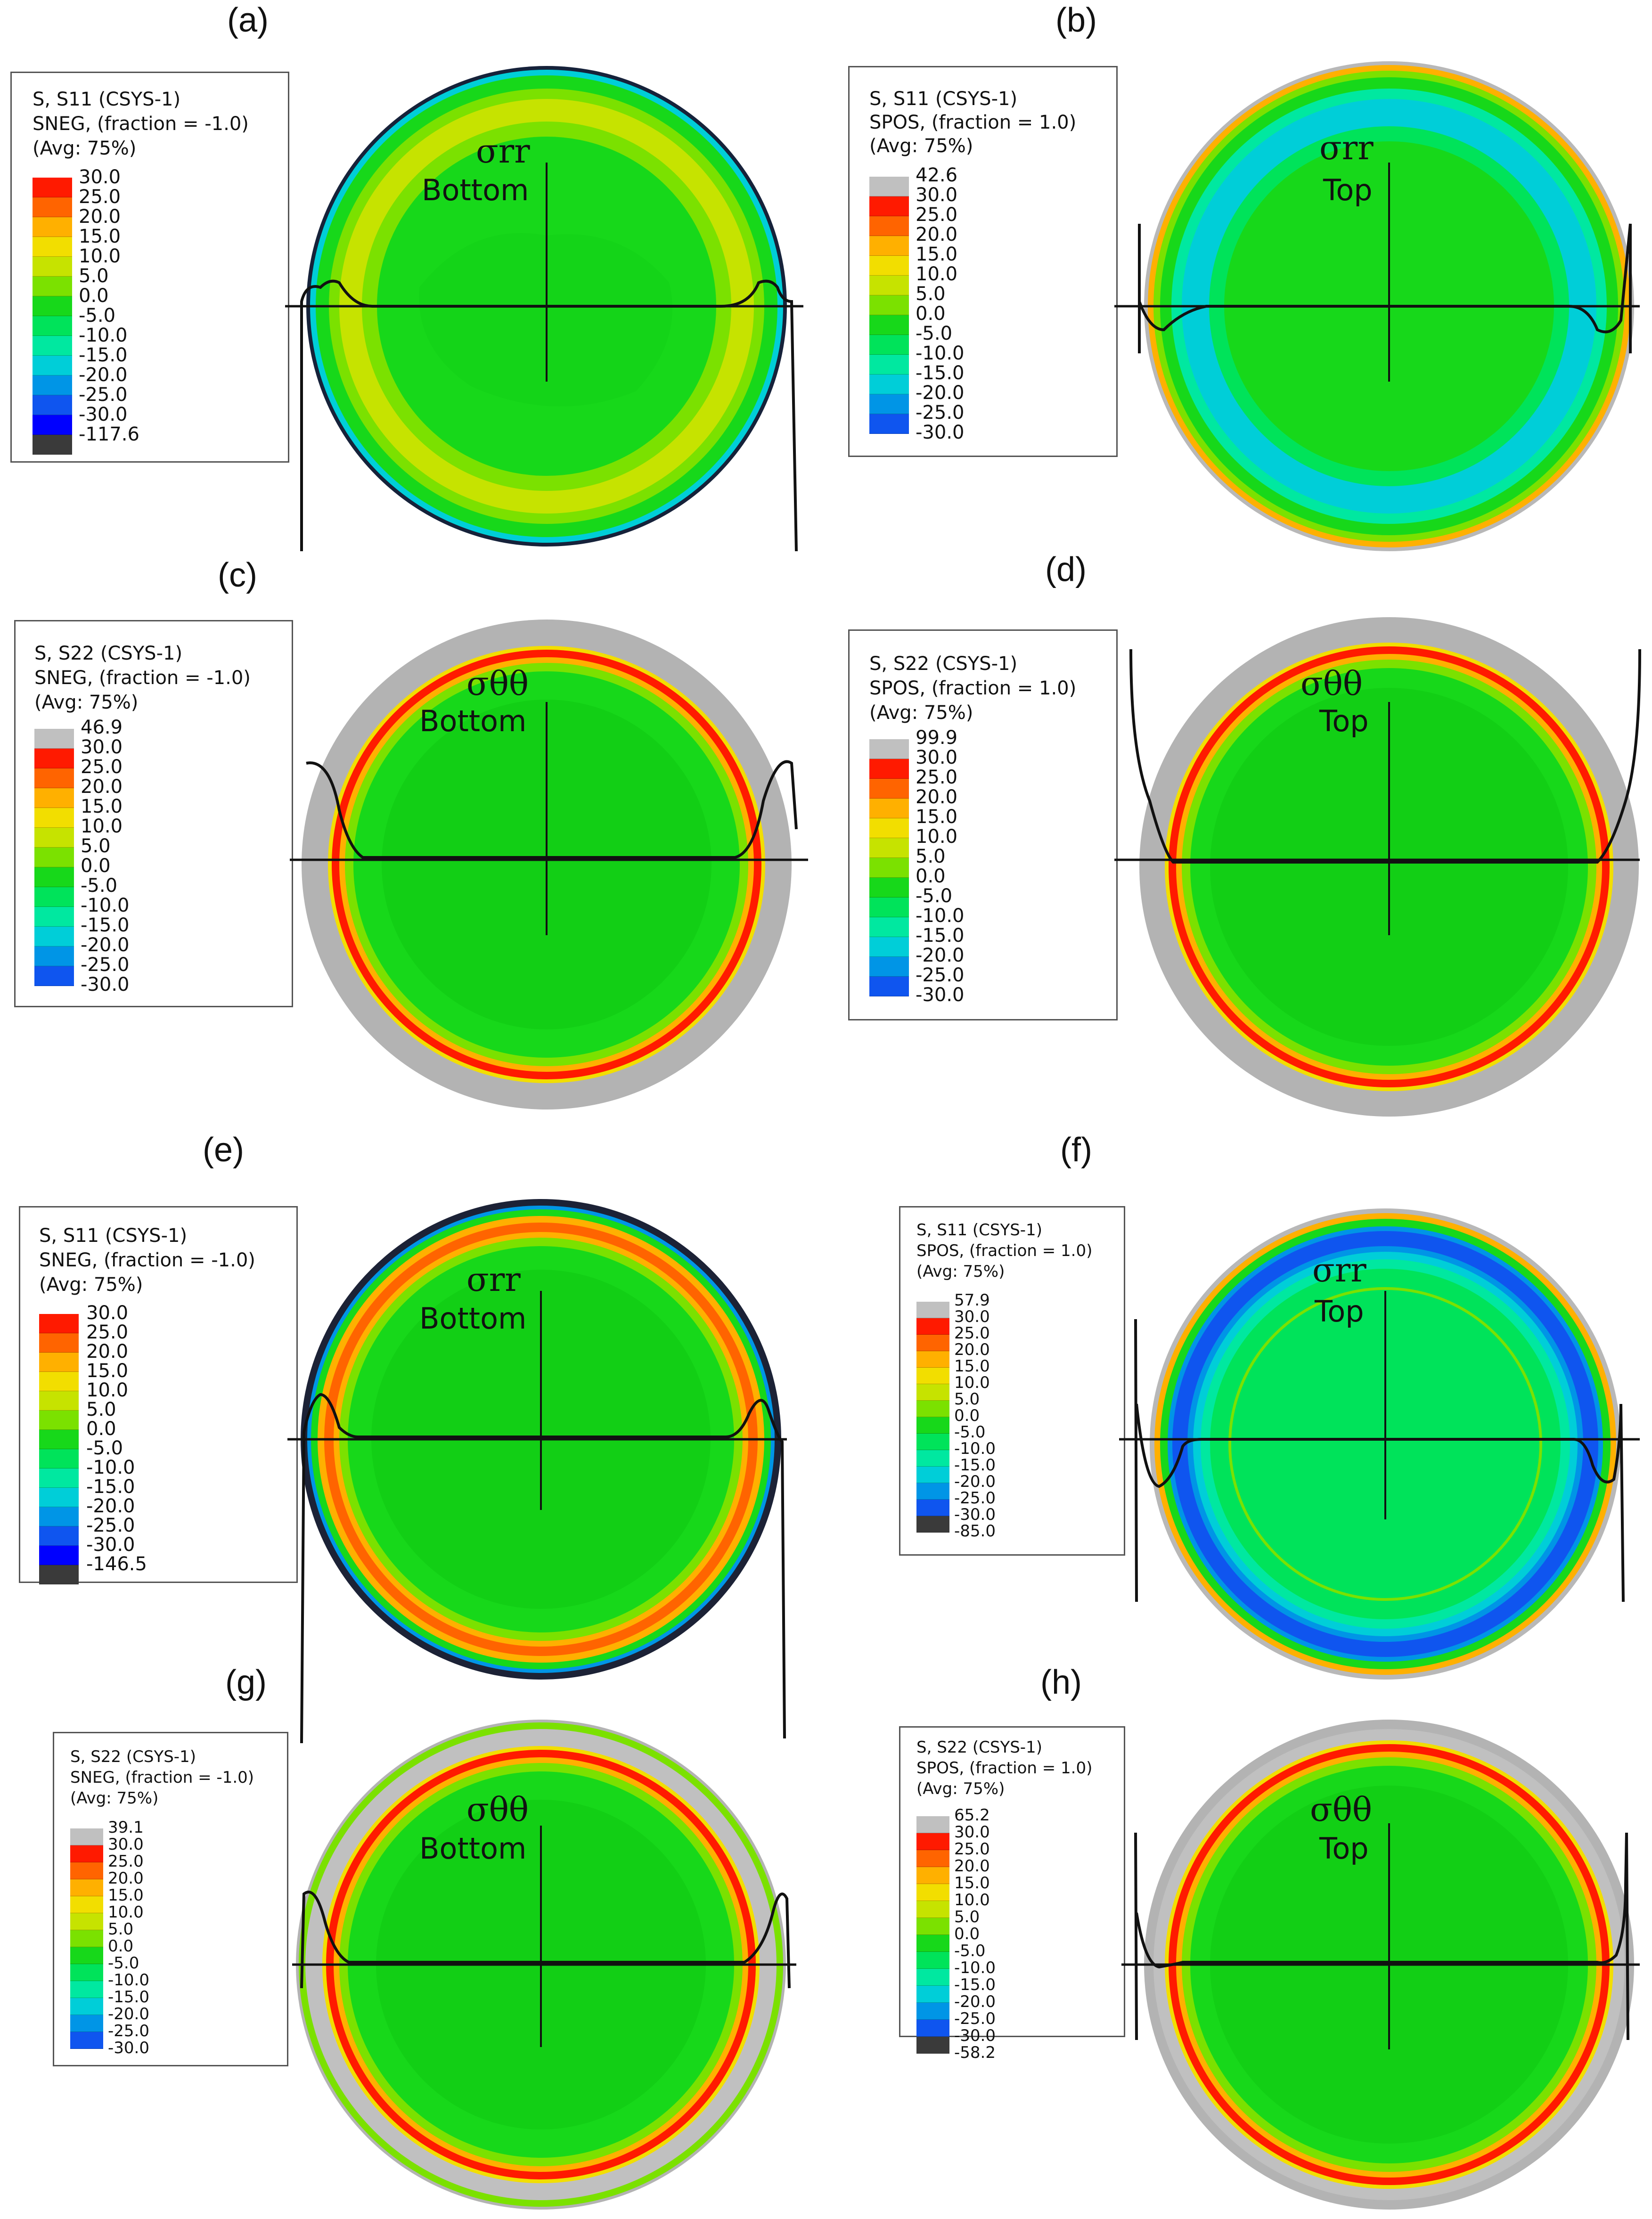 This screenshot has width=1652, height=2219. I want to click on contour-plot-g: σθθ Bottom, so click(544, 1965).